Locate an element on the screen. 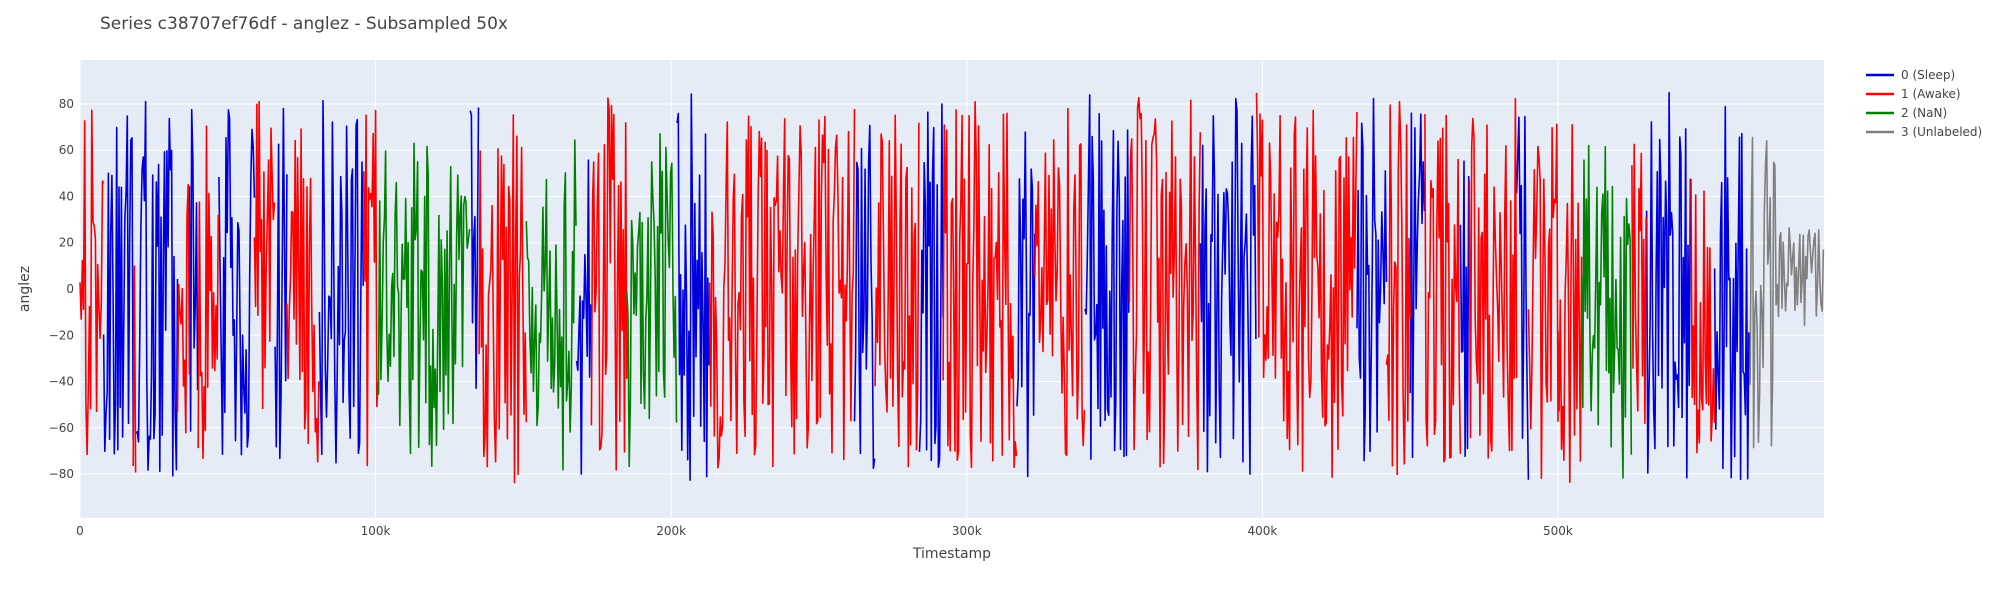  x-tick-label: 100k is located at coordinates (376, 531).